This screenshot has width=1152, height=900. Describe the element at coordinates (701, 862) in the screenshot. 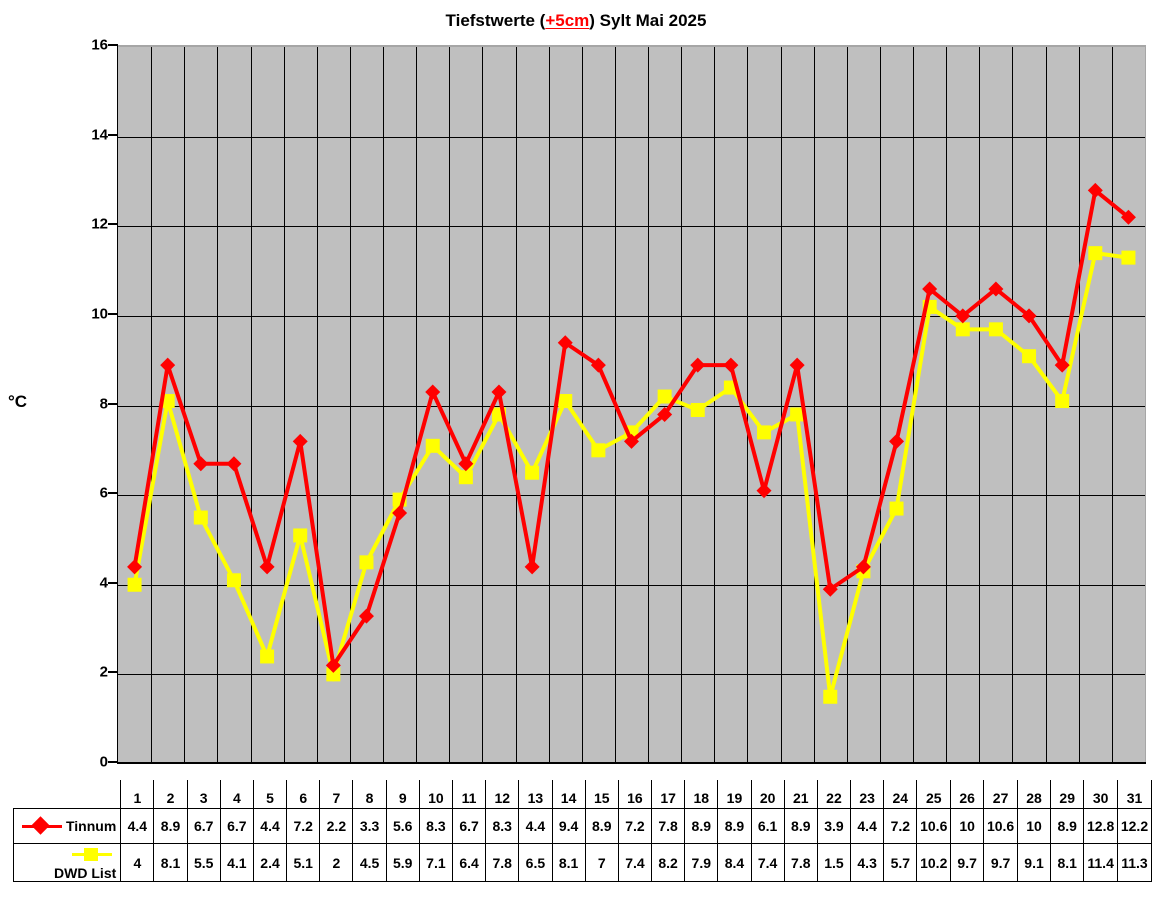

I see `table-cell-value: 7.9` at that location.